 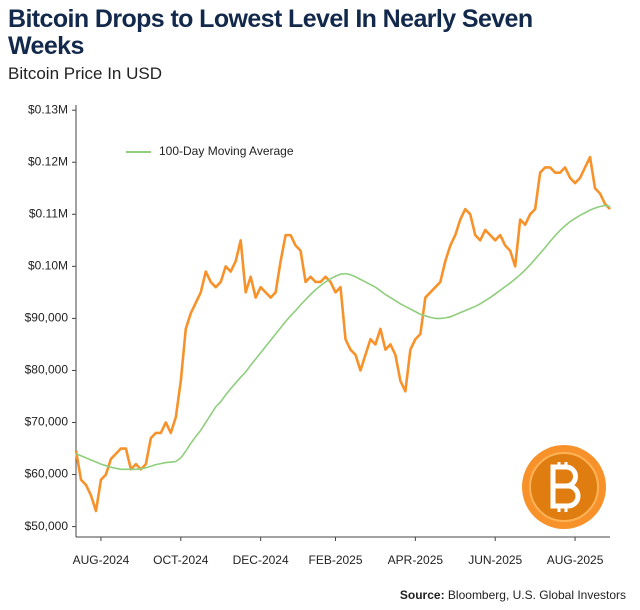 What do you see at coordinates (422, 595) in the screenshot?
I see `source-label: Source:` at bounding box center [422, 595].